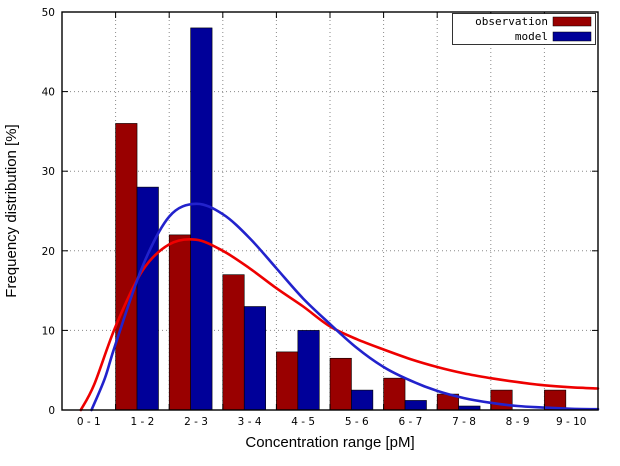 The height and width of the screenshot is (466, 620). I want to click on x-axis-title: Concentration range [pM], so click(329, 442).